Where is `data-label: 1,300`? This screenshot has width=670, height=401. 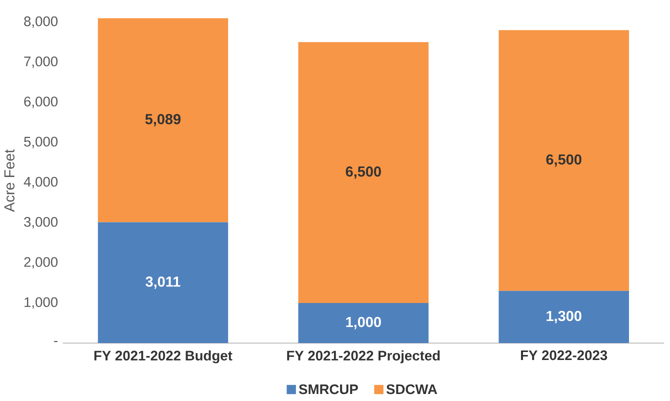 data-label: 1,300 is located at coordinates (564, 317).